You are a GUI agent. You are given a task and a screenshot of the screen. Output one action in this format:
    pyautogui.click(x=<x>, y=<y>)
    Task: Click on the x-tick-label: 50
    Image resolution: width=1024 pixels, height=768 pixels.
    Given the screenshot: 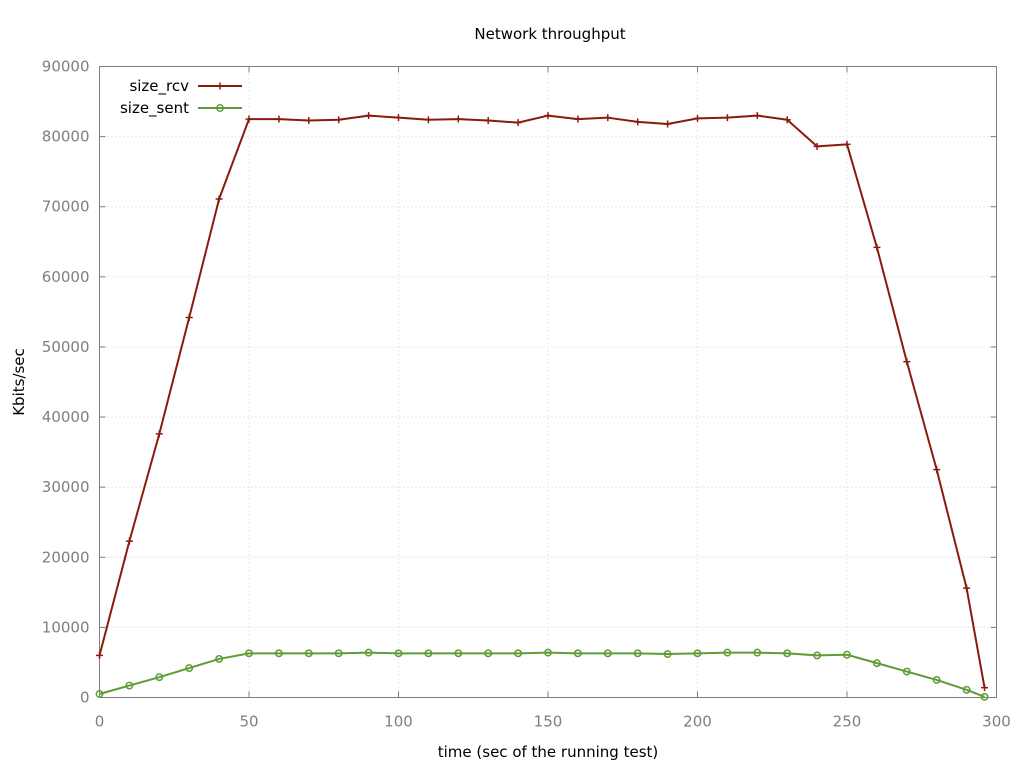 What is the action you would take?
    pyautogui.click(x=248, y=722)
    